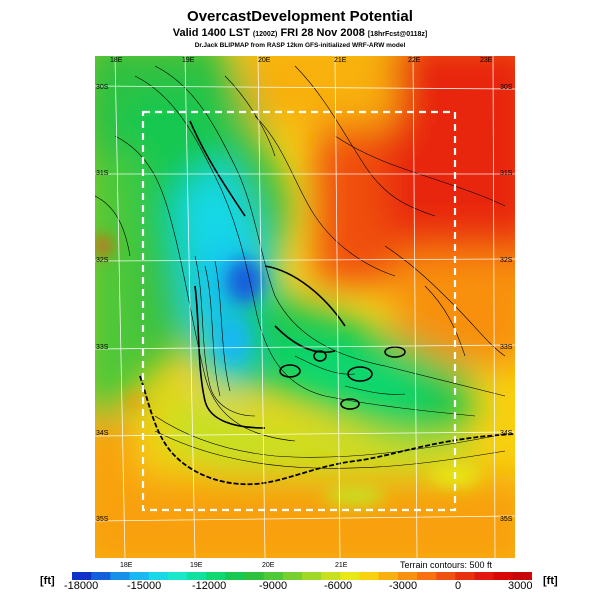 This screenshot has width=600, height=600. I want to click on valid-time: Valid 1400 LST, so click(211, 33).